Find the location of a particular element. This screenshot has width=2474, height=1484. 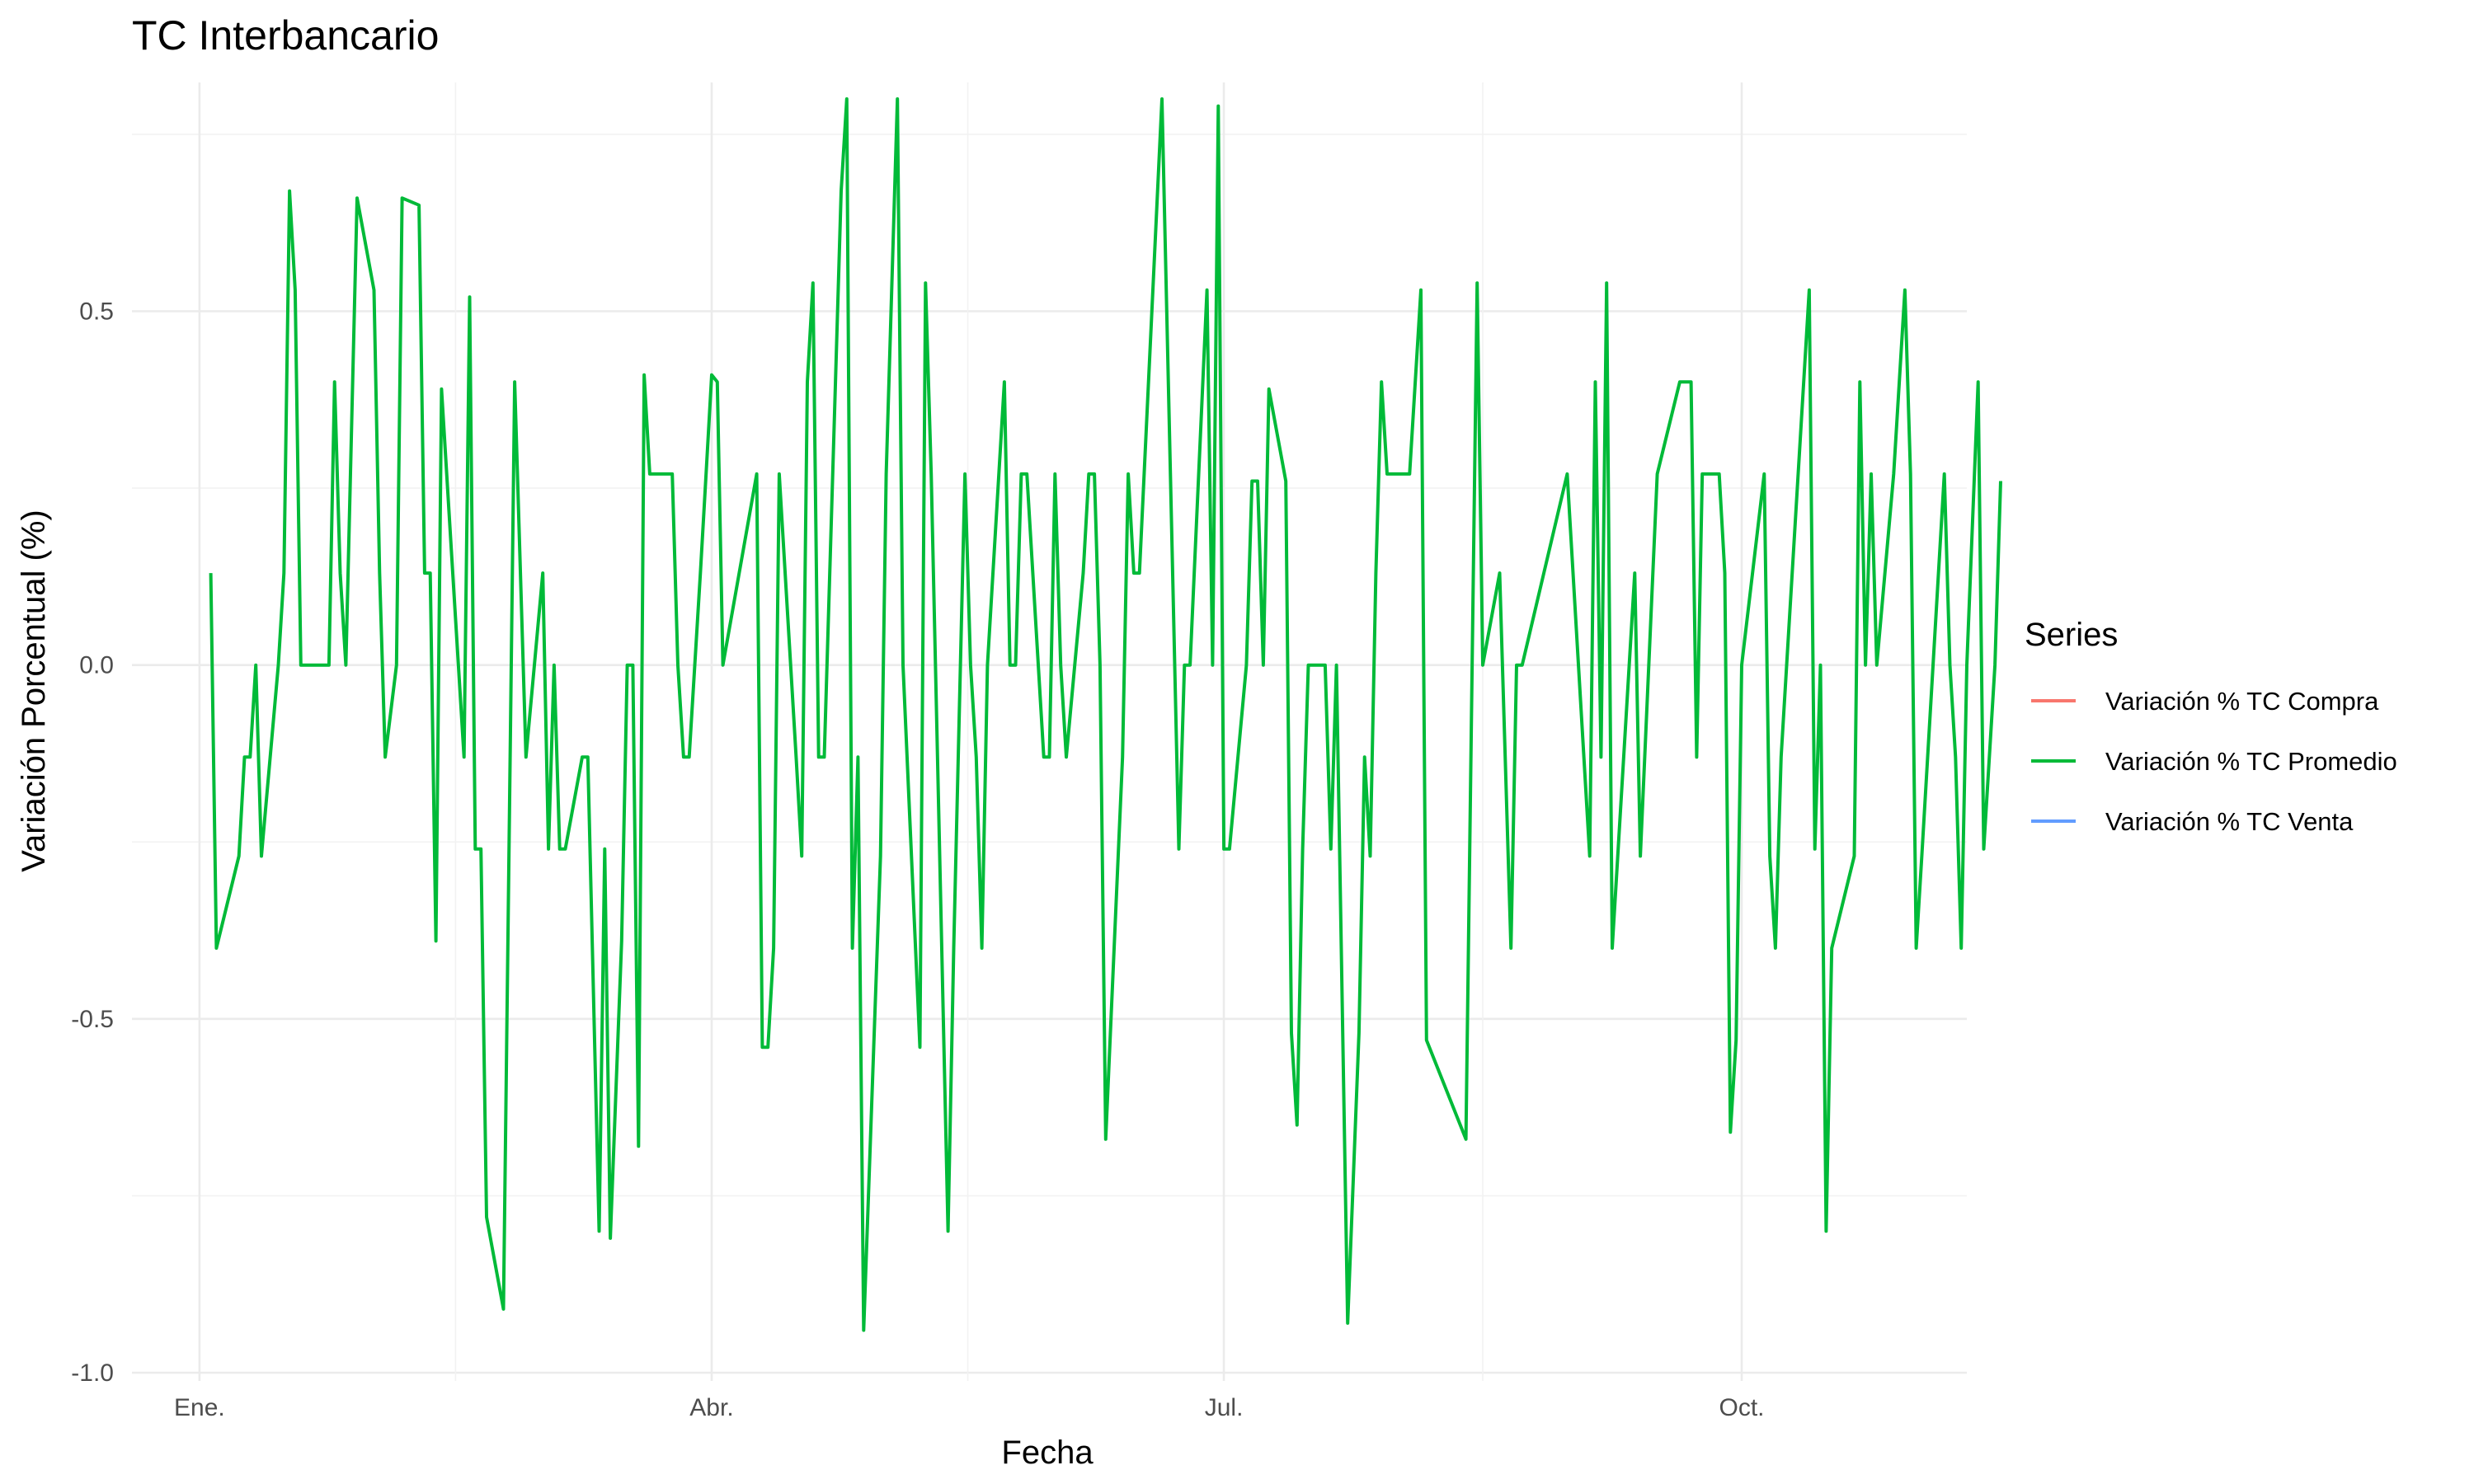

y-tick-label: 0.5 is located at coordinates (96, 312).